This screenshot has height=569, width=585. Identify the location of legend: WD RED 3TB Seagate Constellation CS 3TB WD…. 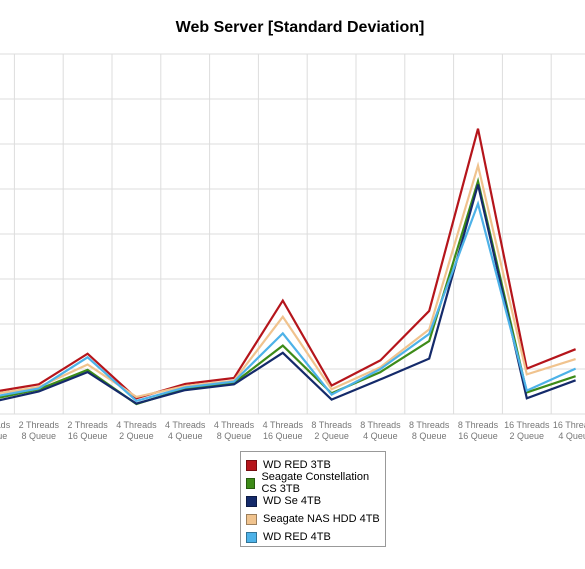
(313, 499).